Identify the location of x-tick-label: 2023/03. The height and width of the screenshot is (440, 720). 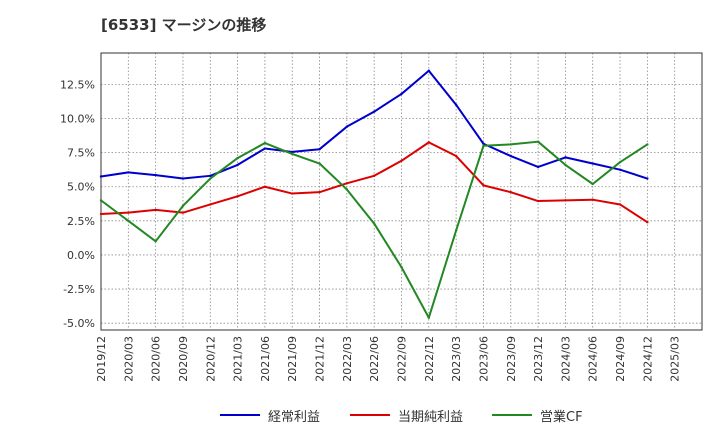
(456, 359).